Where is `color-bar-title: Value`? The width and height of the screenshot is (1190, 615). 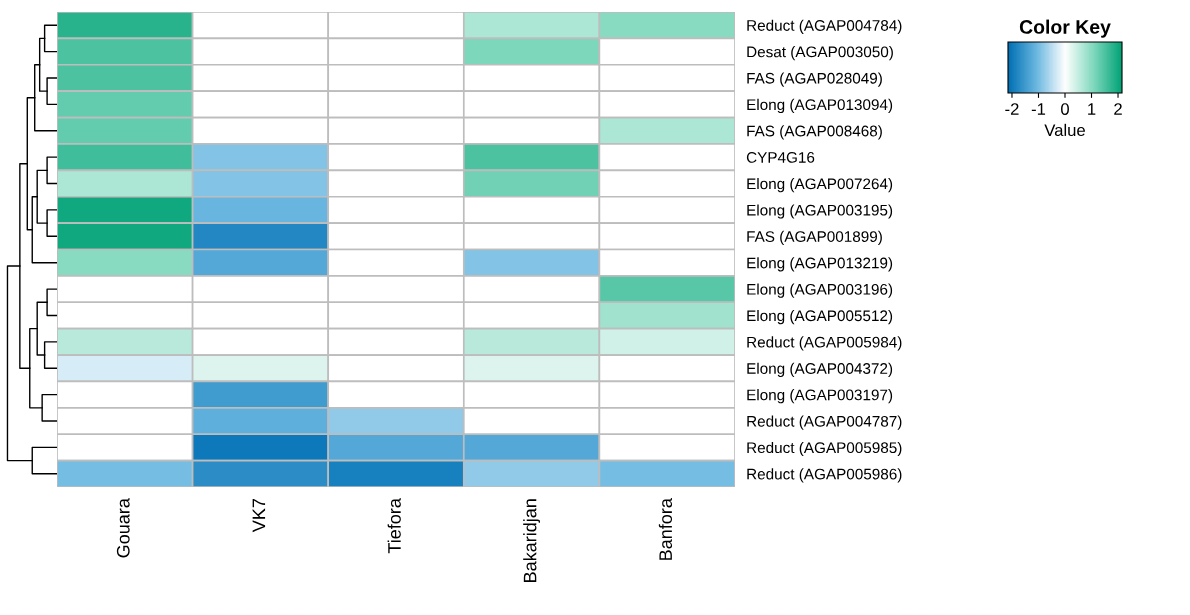
color-bar-title: Value is located at coordinates (1064, 130).